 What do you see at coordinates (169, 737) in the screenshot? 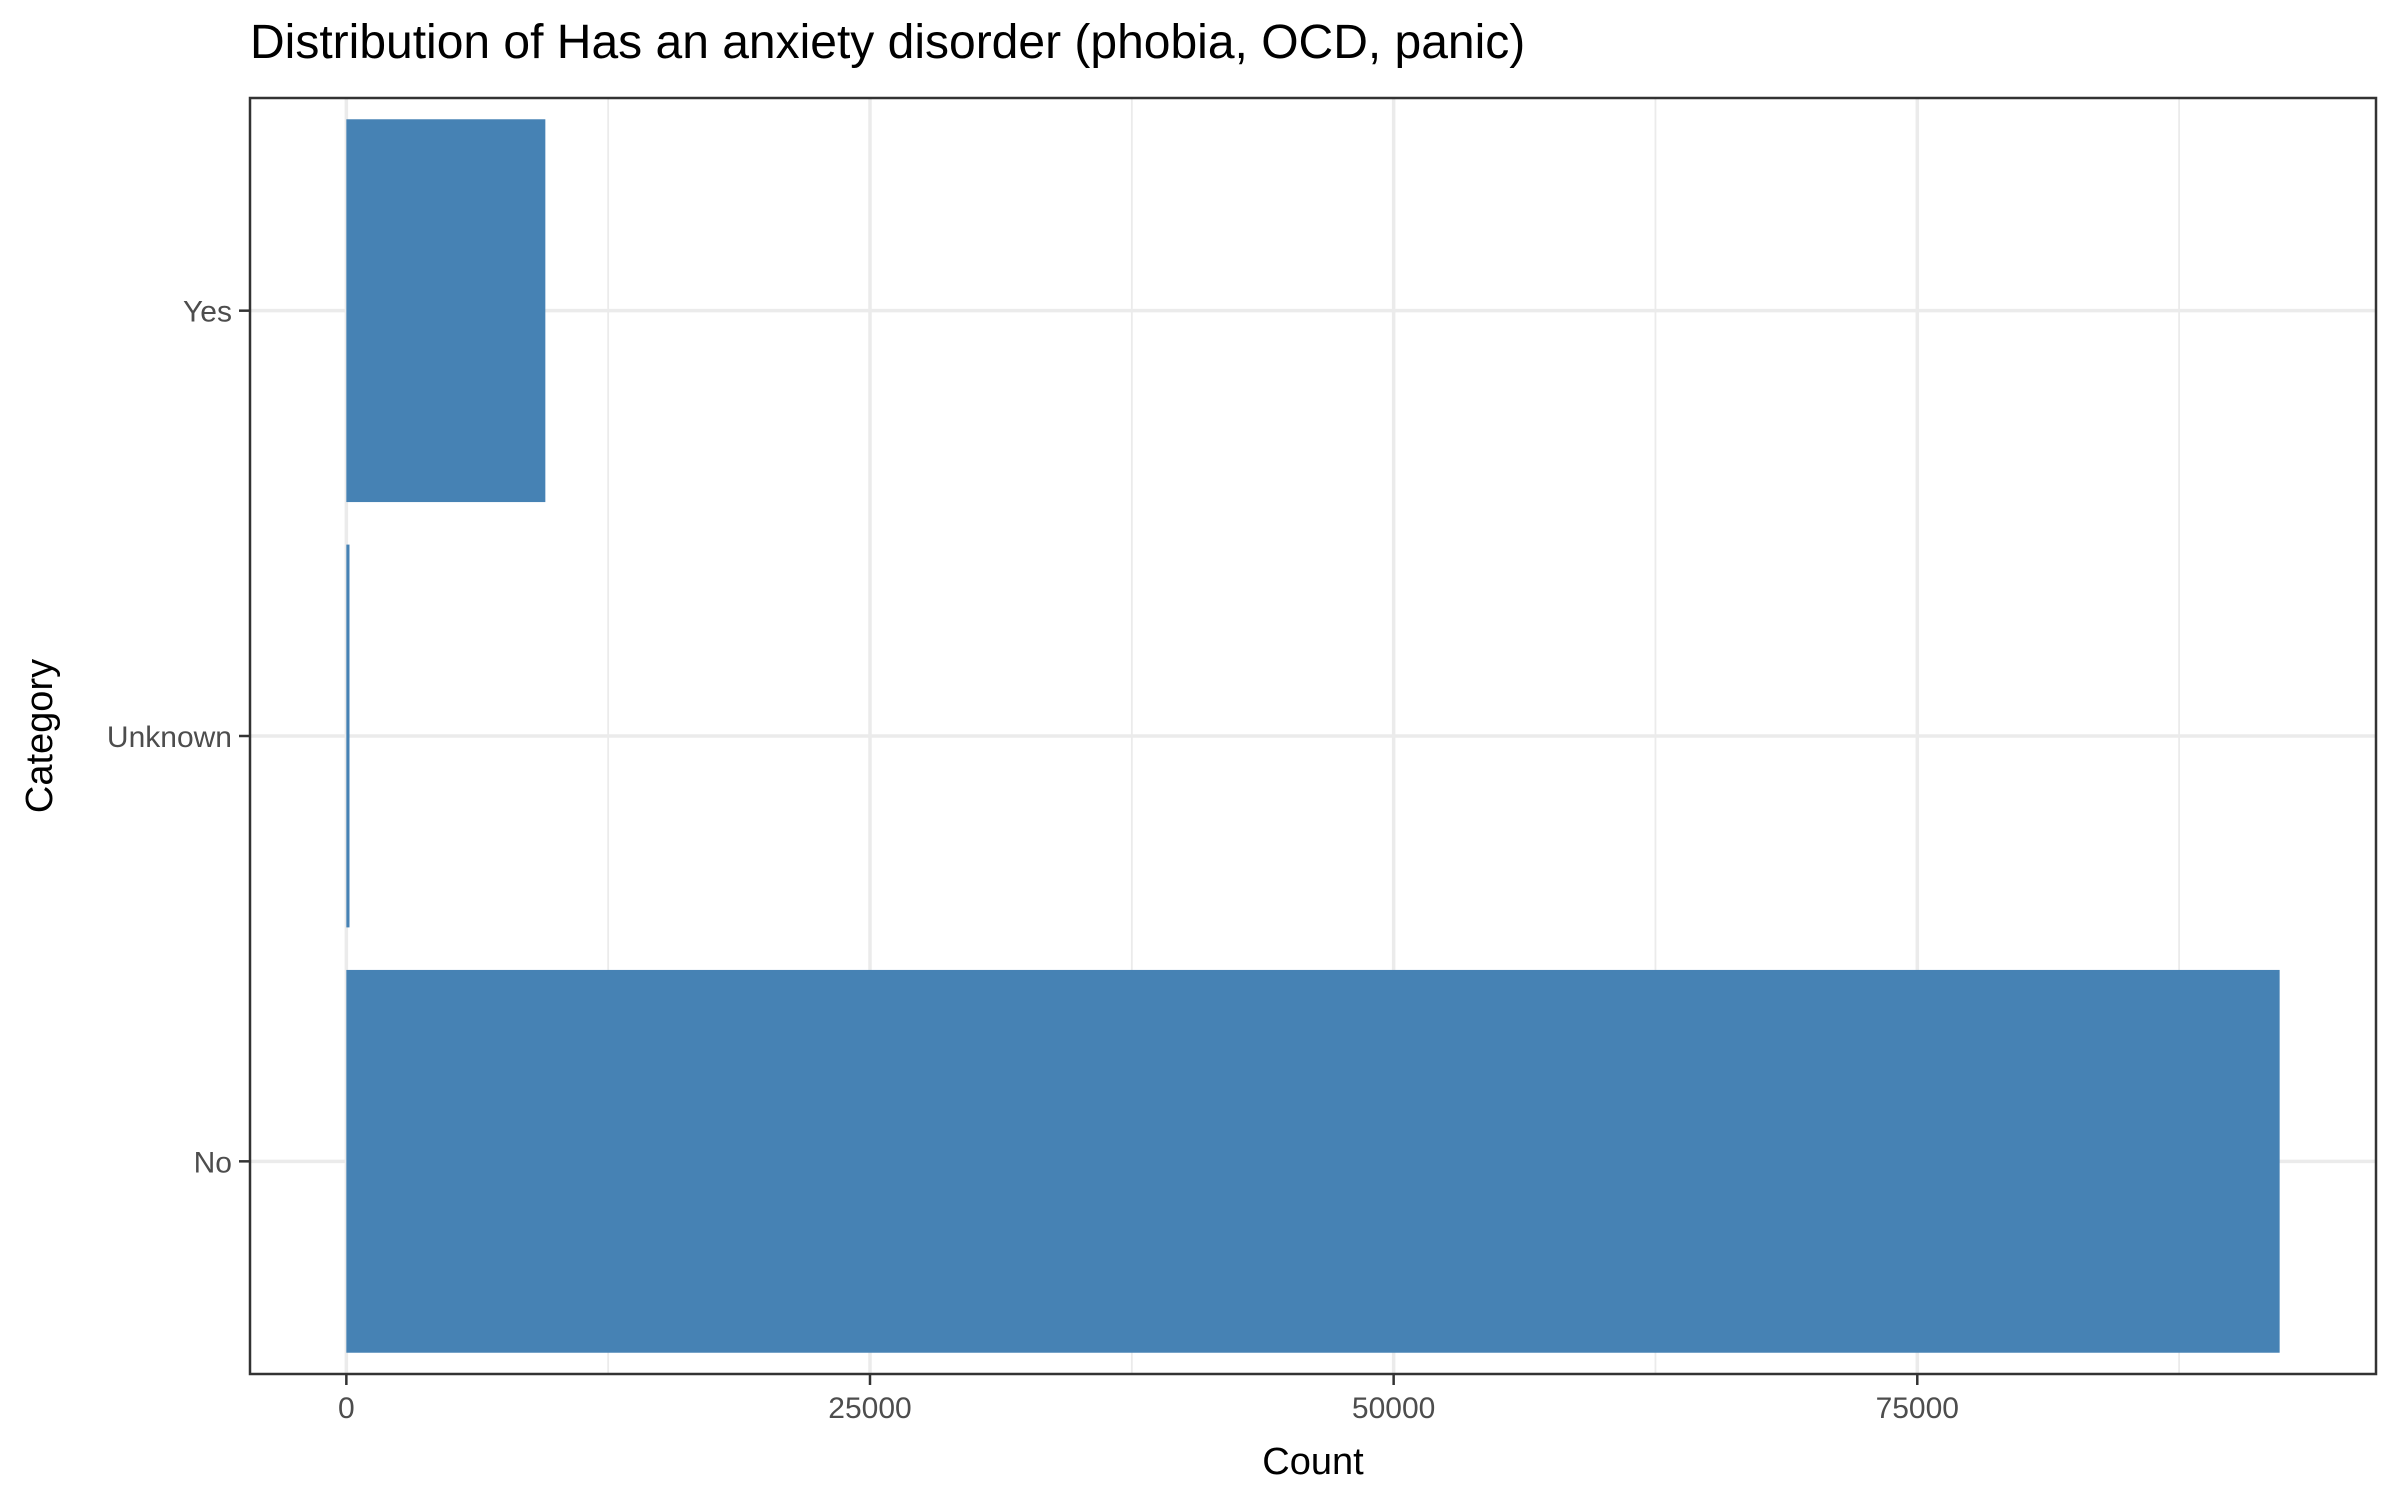
I see `y-tick-label-unknown: Unknown` at bounding box center [169, 737].